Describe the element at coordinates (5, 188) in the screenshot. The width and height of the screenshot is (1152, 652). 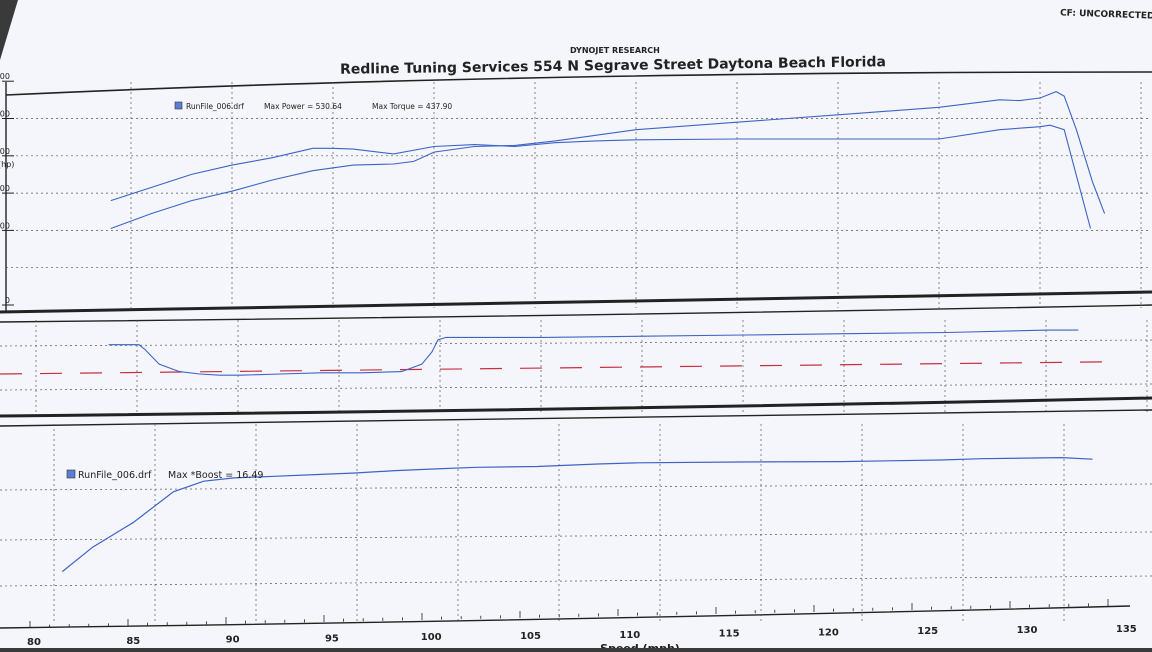
I see `power-y-tick-label: 300` at that location.